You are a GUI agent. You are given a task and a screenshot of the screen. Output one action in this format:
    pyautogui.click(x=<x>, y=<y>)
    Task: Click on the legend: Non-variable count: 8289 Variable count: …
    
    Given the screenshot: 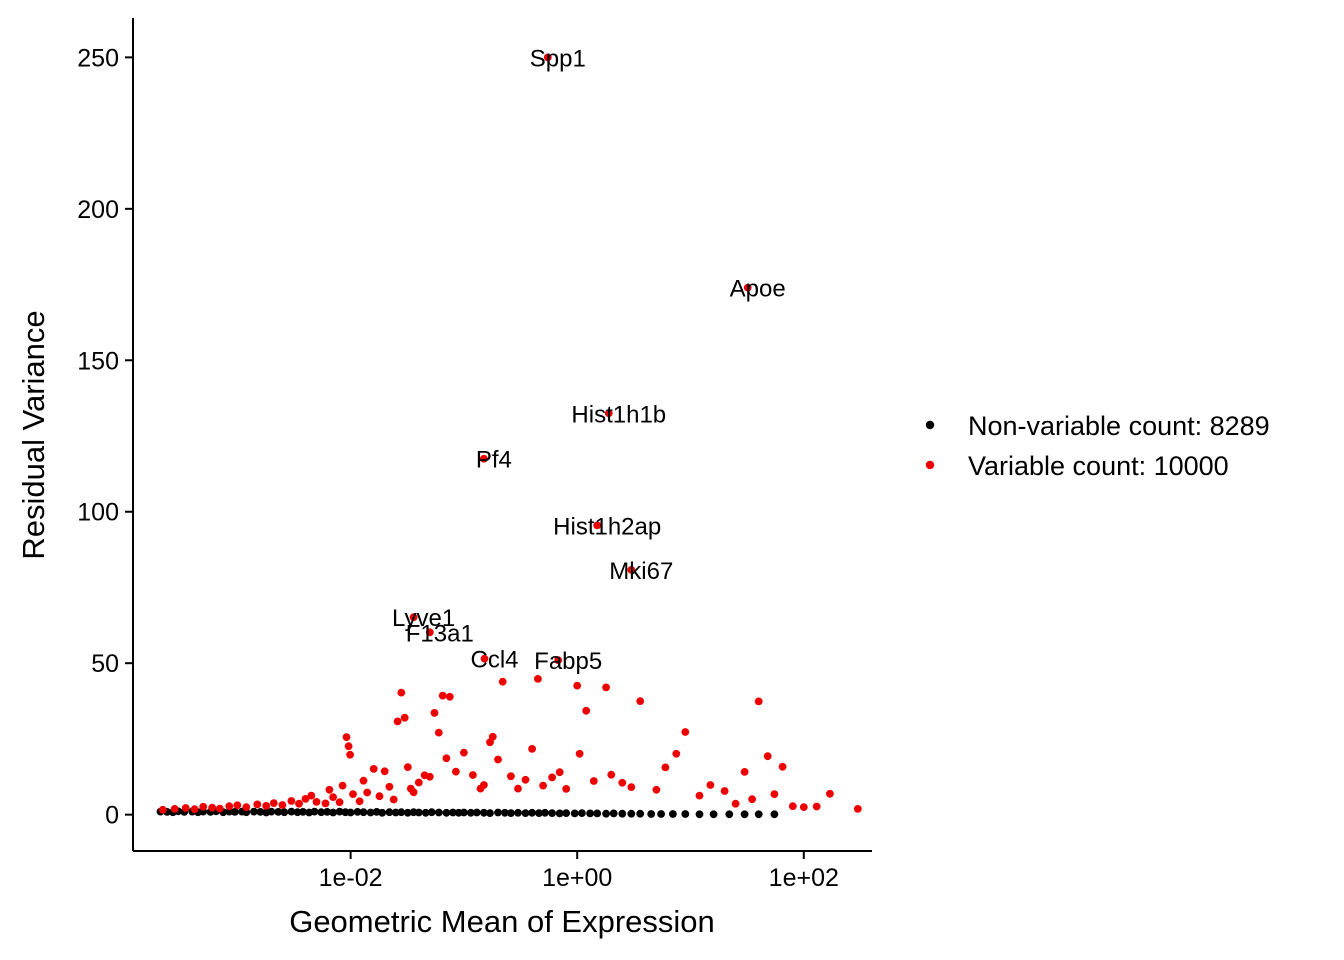 What is the action you would take?
    pyautogui.click(x=1097, y=446)
    